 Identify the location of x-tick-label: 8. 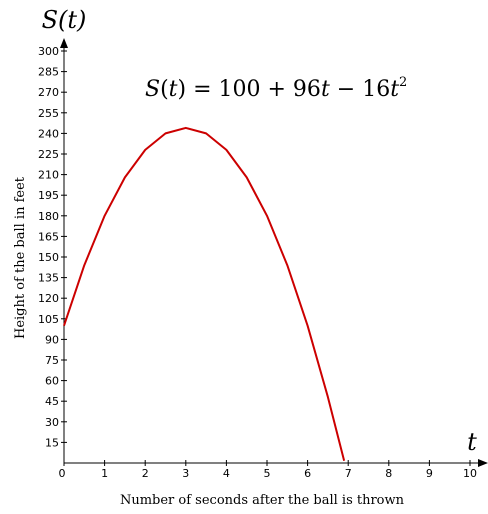
(388, 473).